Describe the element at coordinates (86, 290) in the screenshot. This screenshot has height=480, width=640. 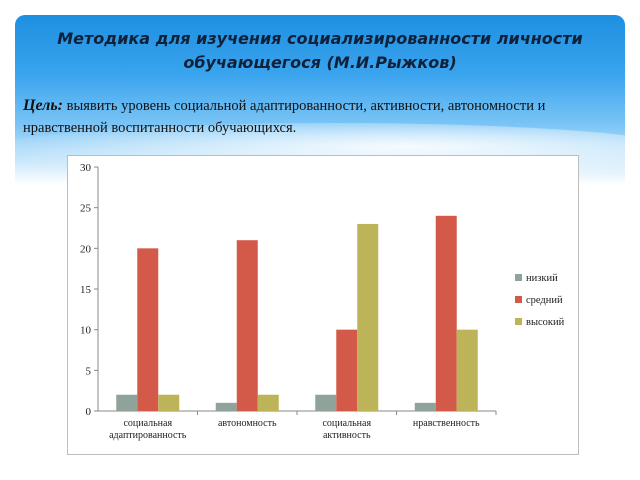
I see `y-tick-label: 15` at that location.